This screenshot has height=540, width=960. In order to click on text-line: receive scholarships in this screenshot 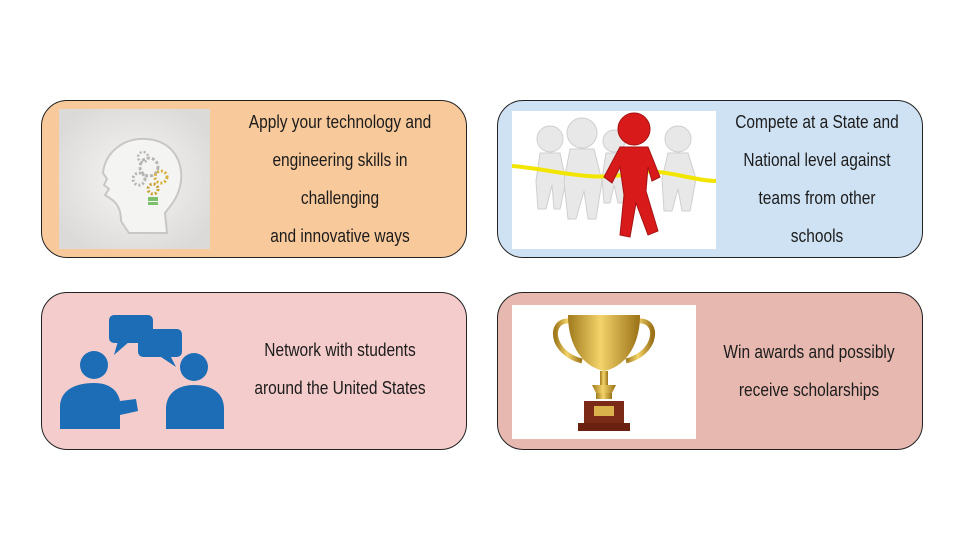, I will do `click(809, 390)`.